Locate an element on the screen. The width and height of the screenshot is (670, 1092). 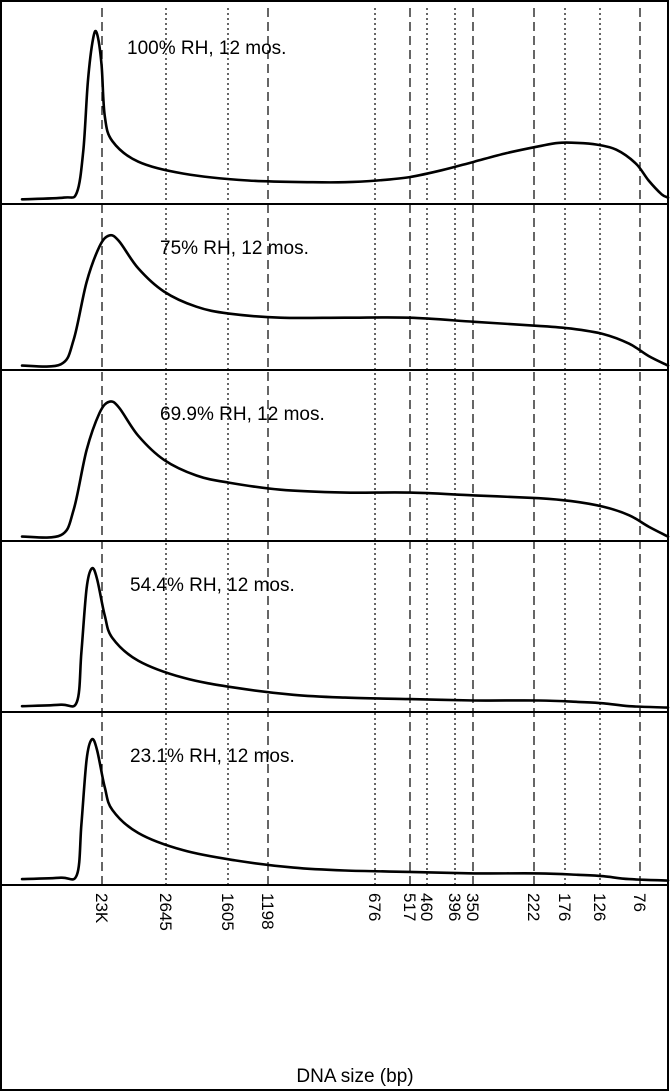
tick-label-23k: 23K is located at coordinates (101, 908).